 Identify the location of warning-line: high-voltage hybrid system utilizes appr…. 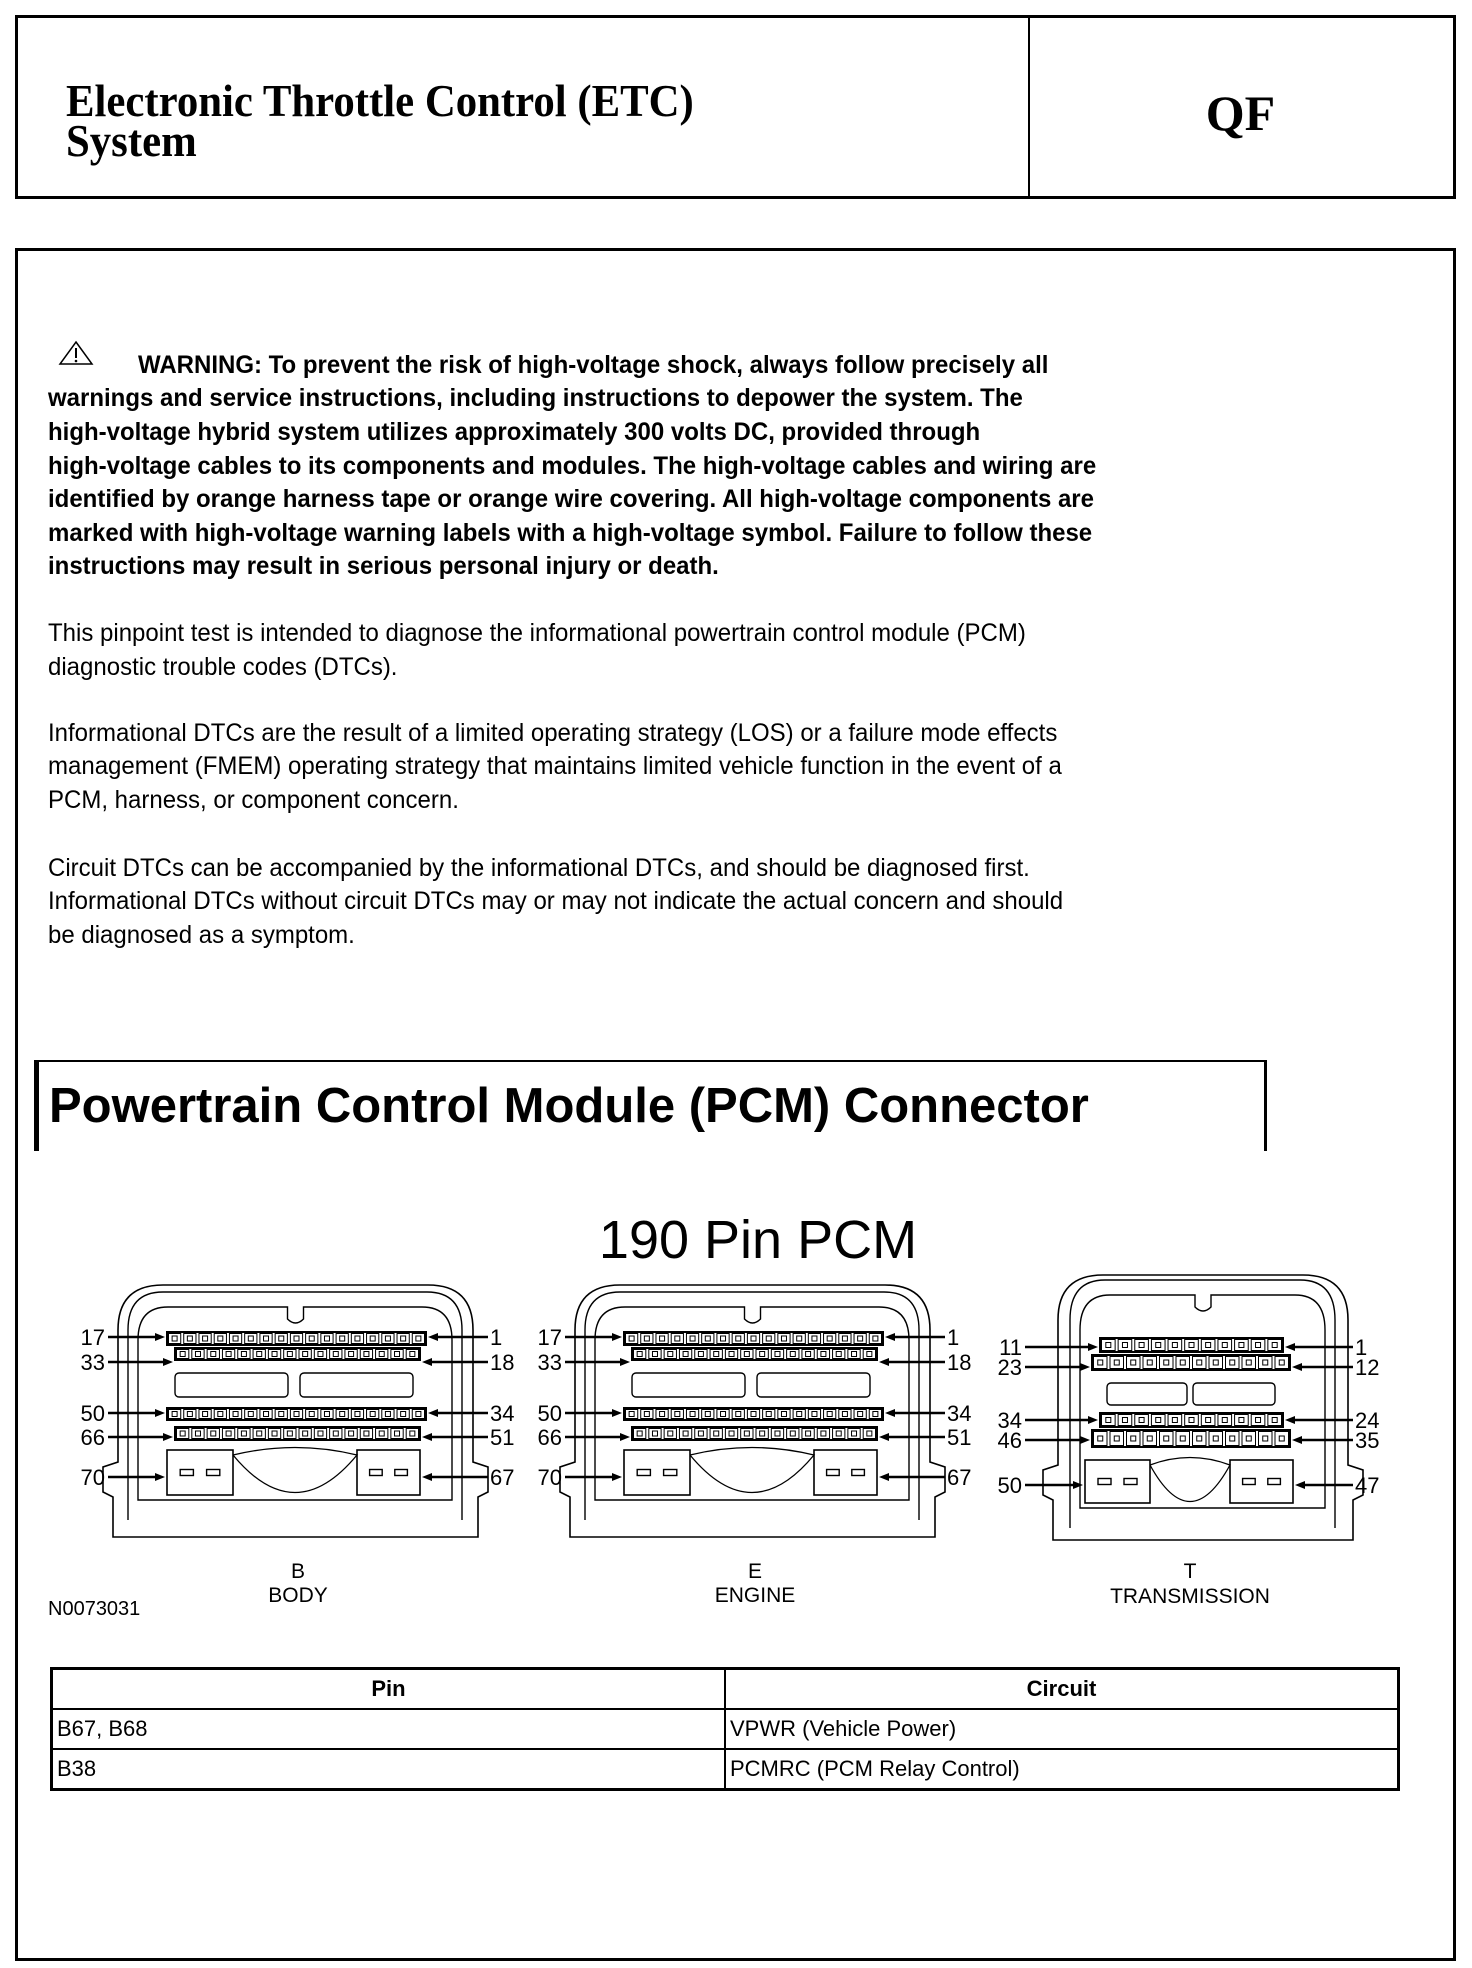
(514, 432).